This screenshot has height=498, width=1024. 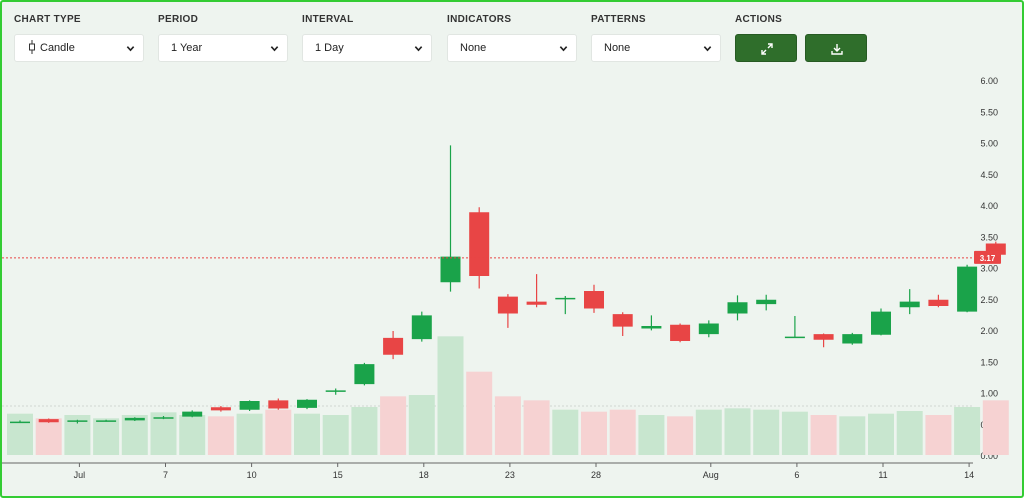 I want to click on candlestick-icon, so click(x=32, y=47).